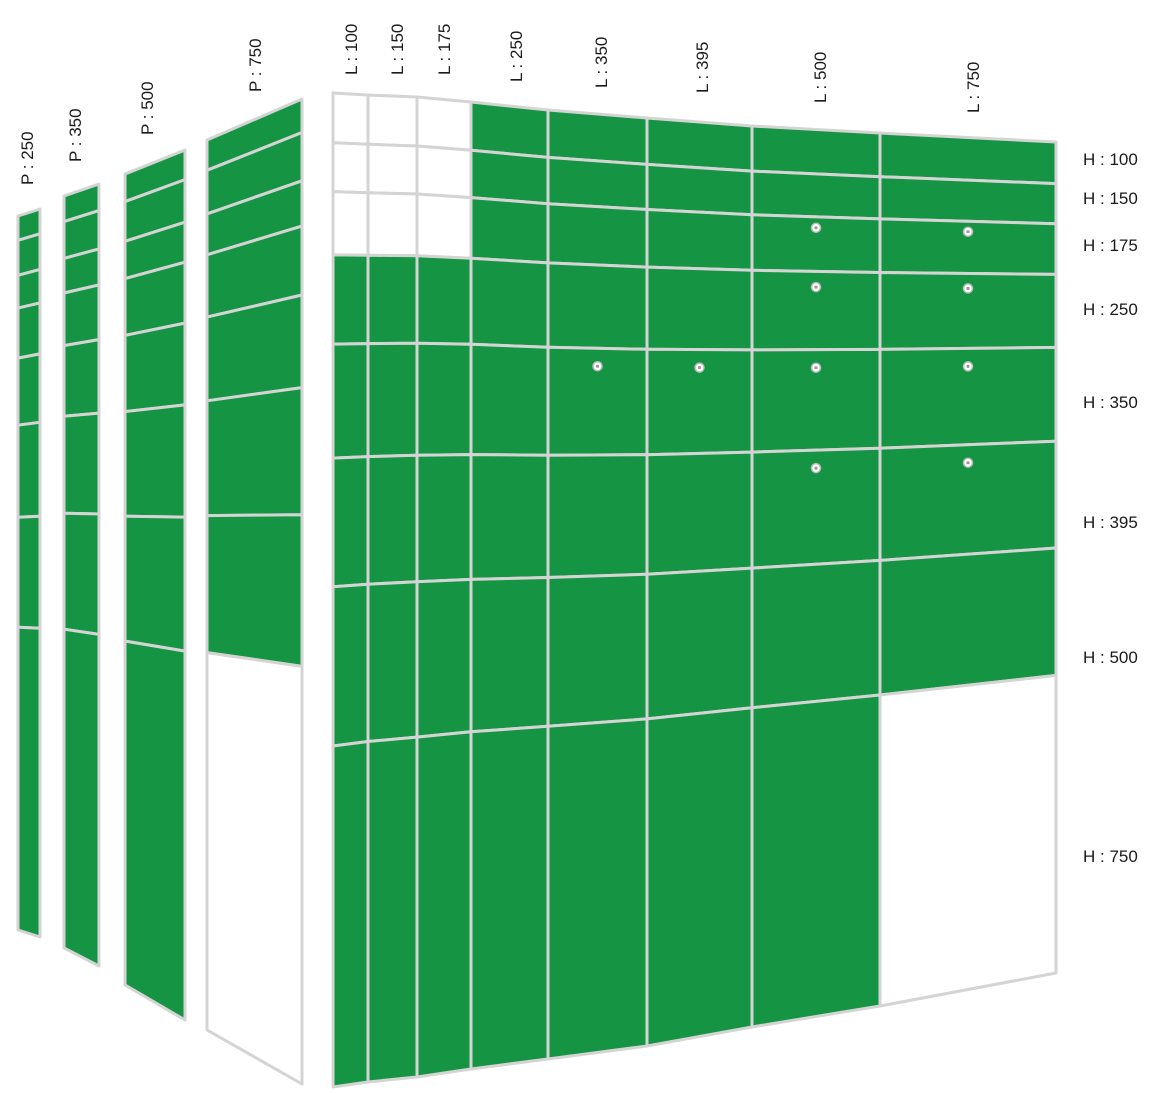 The height and width of the screenshot is (1093, 1154). What do you see at coordinates (601, 62) in the screenshot?
I see `width-label: L : 350` at bounding box center [601, 62].